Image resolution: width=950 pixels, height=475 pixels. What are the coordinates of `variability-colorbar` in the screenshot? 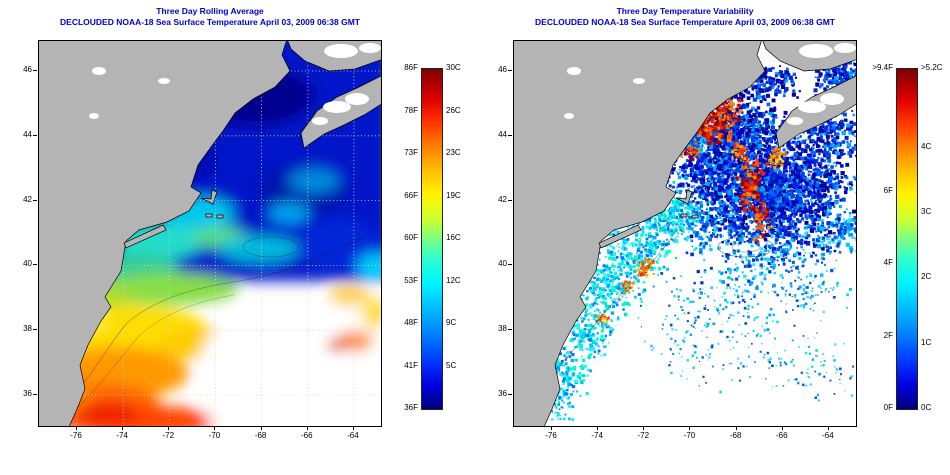 It's located at (907, 239).